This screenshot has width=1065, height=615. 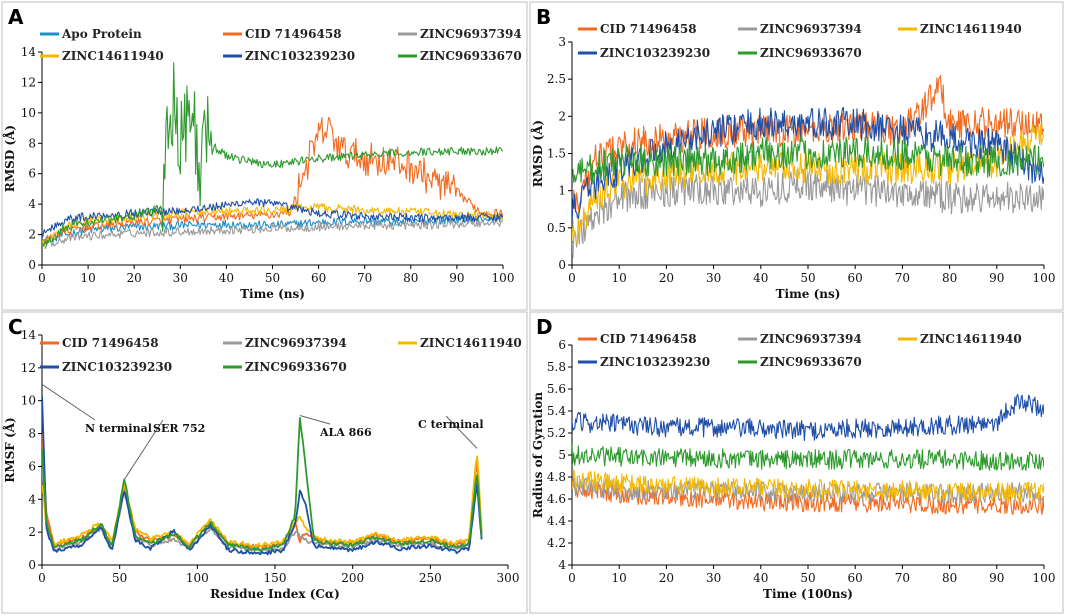 What do you see at coordinates (28, 401) in the screenshot?
I see `y-tick-label: 10` at bounding box center [28, 401].